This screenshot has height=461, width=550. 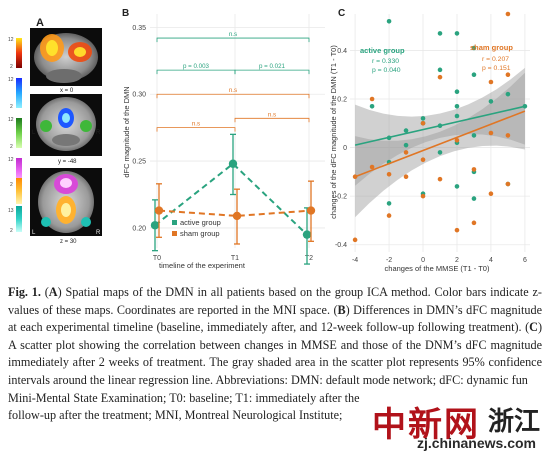 I want to click on annotation-sham-name: sham group, so click(x=491, y=47).